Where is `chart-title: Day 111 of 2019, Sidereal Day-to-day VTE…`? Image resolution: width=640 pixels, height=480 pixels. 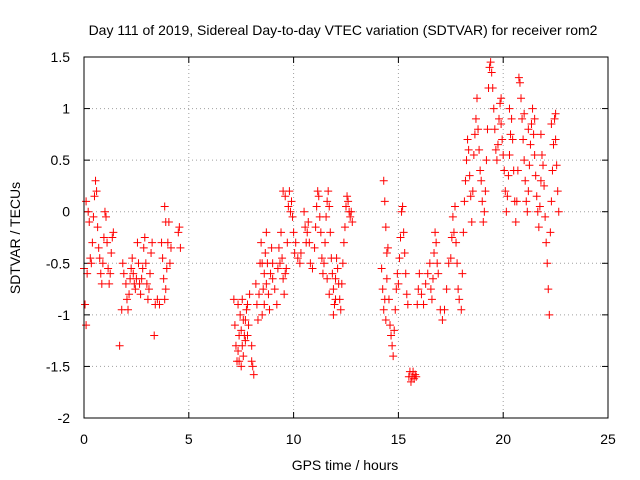
chart-title: Day 111 of 2019, Sidereal Day-to-day VTE… is located at coordinates (343, 30).